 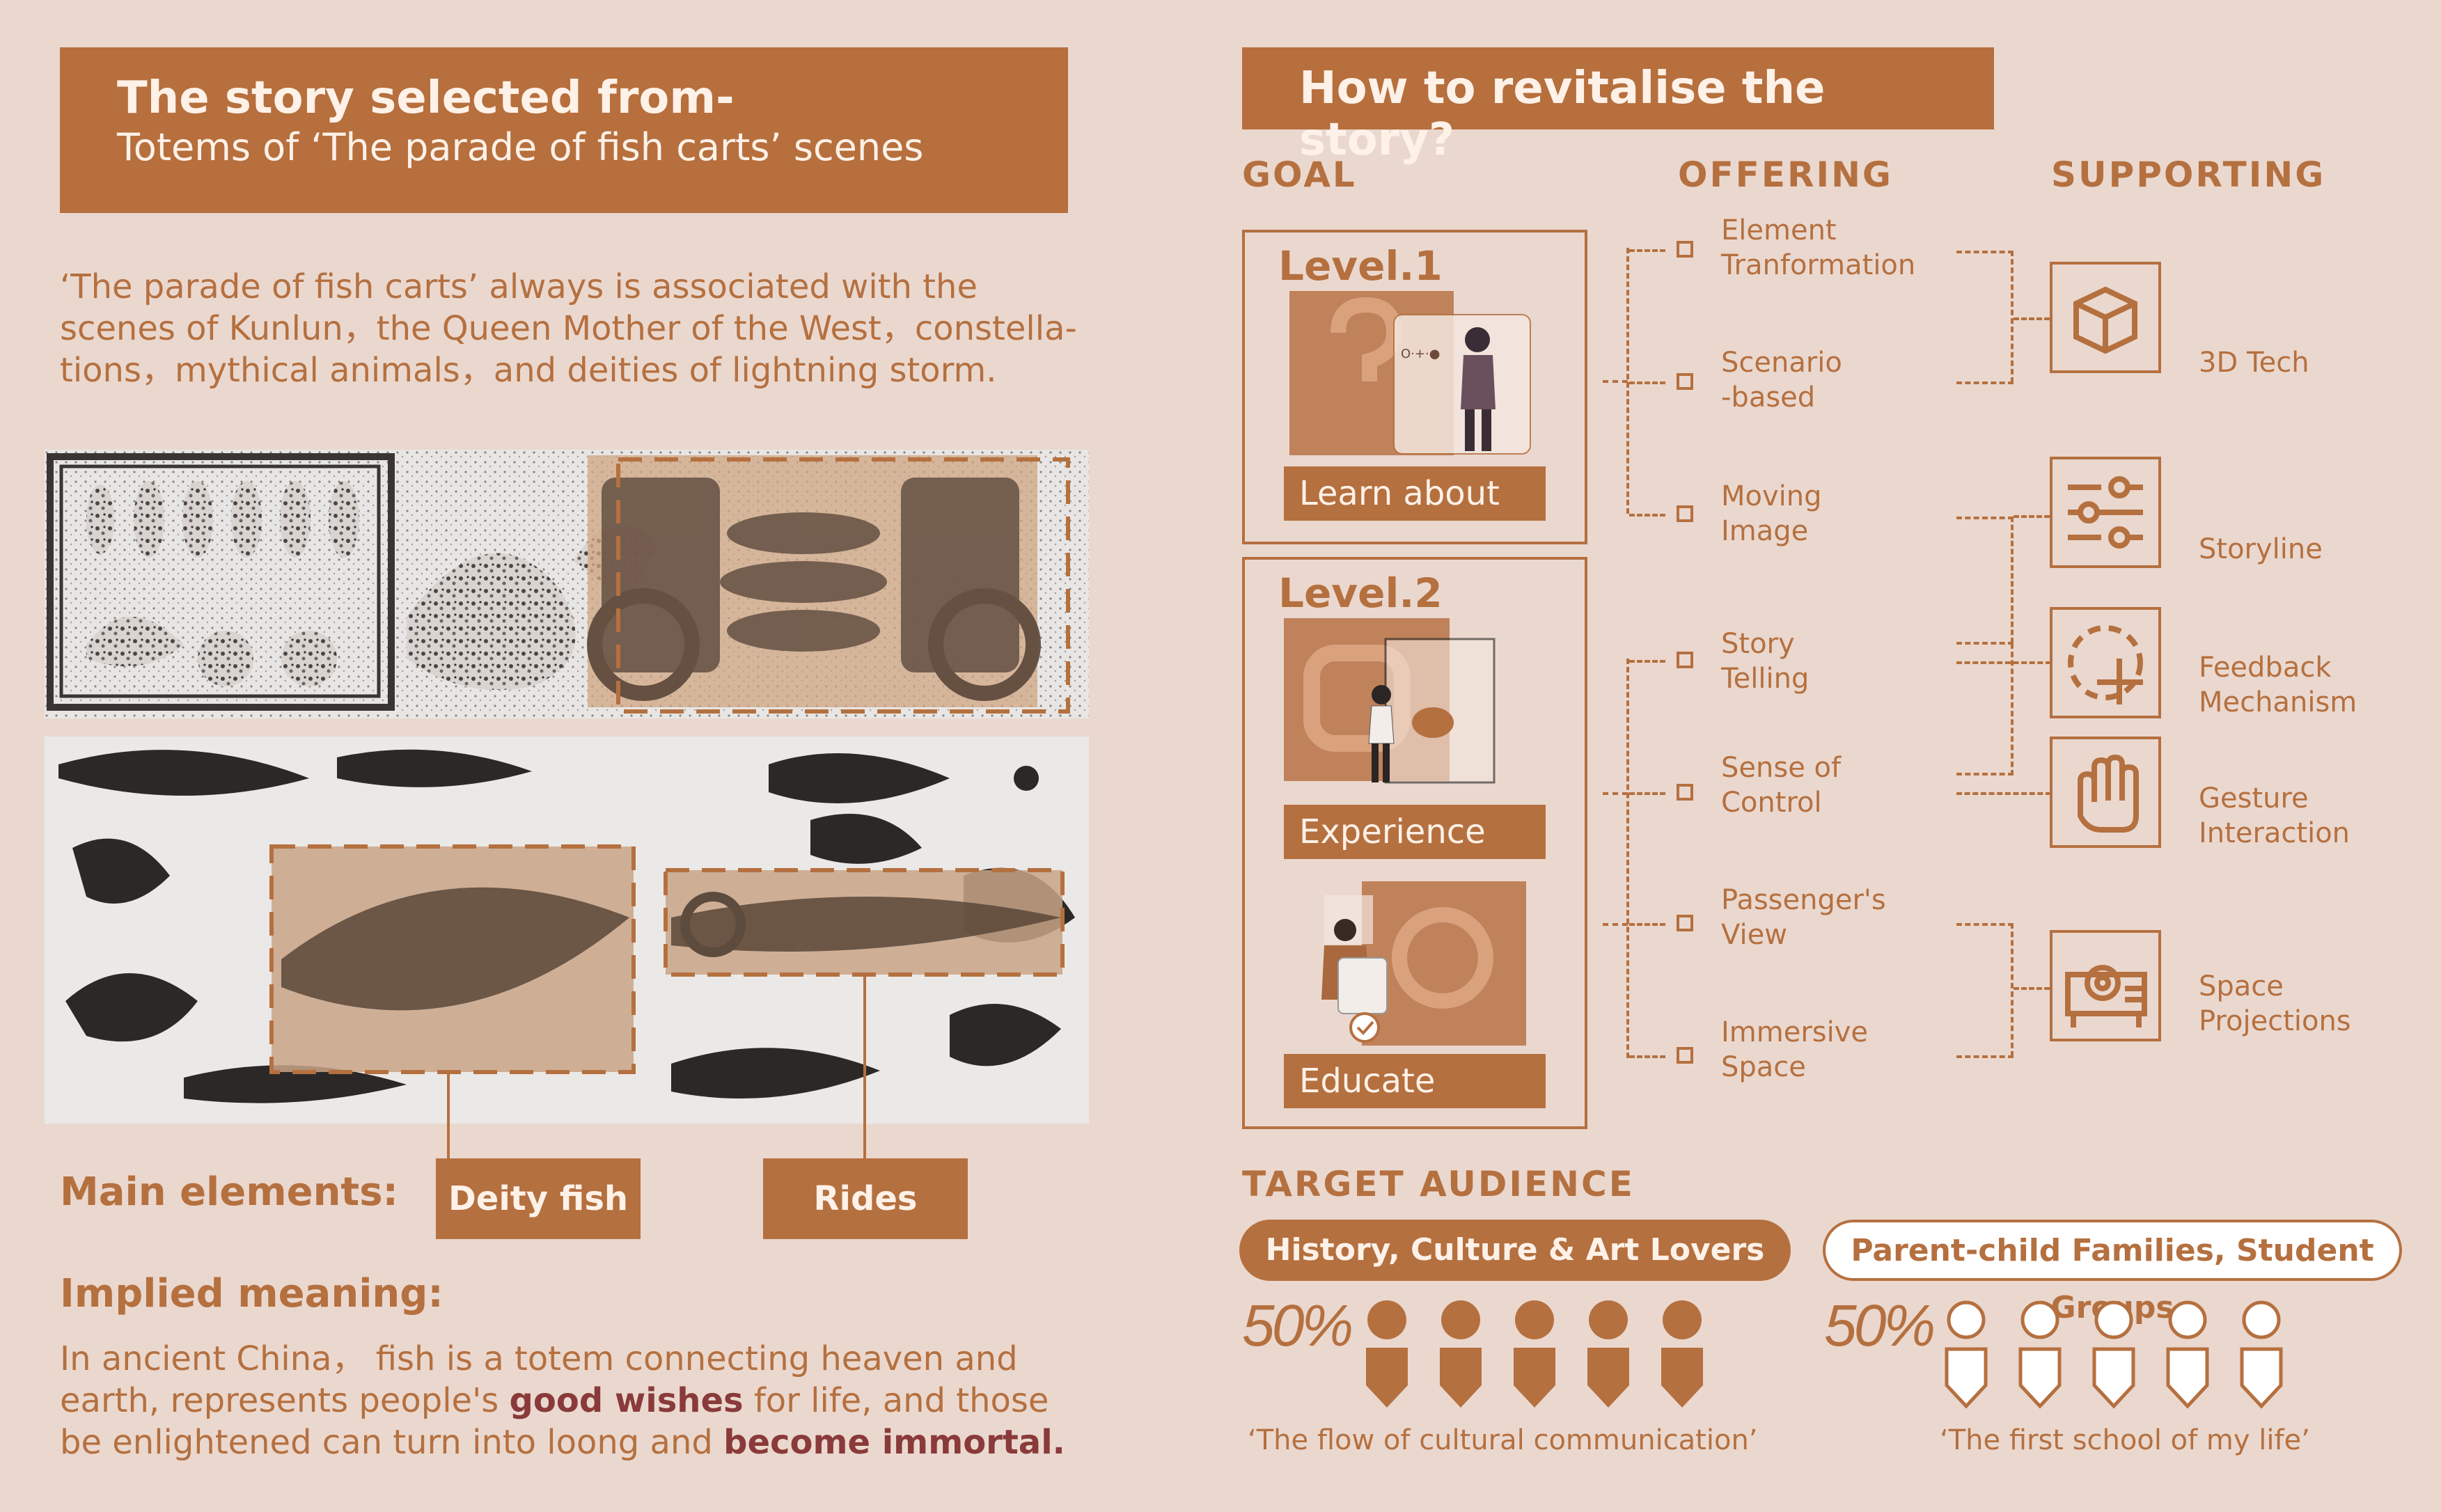 I want to click on off-element-transformation: Element Tranformation, so click(x=1818, y=248).